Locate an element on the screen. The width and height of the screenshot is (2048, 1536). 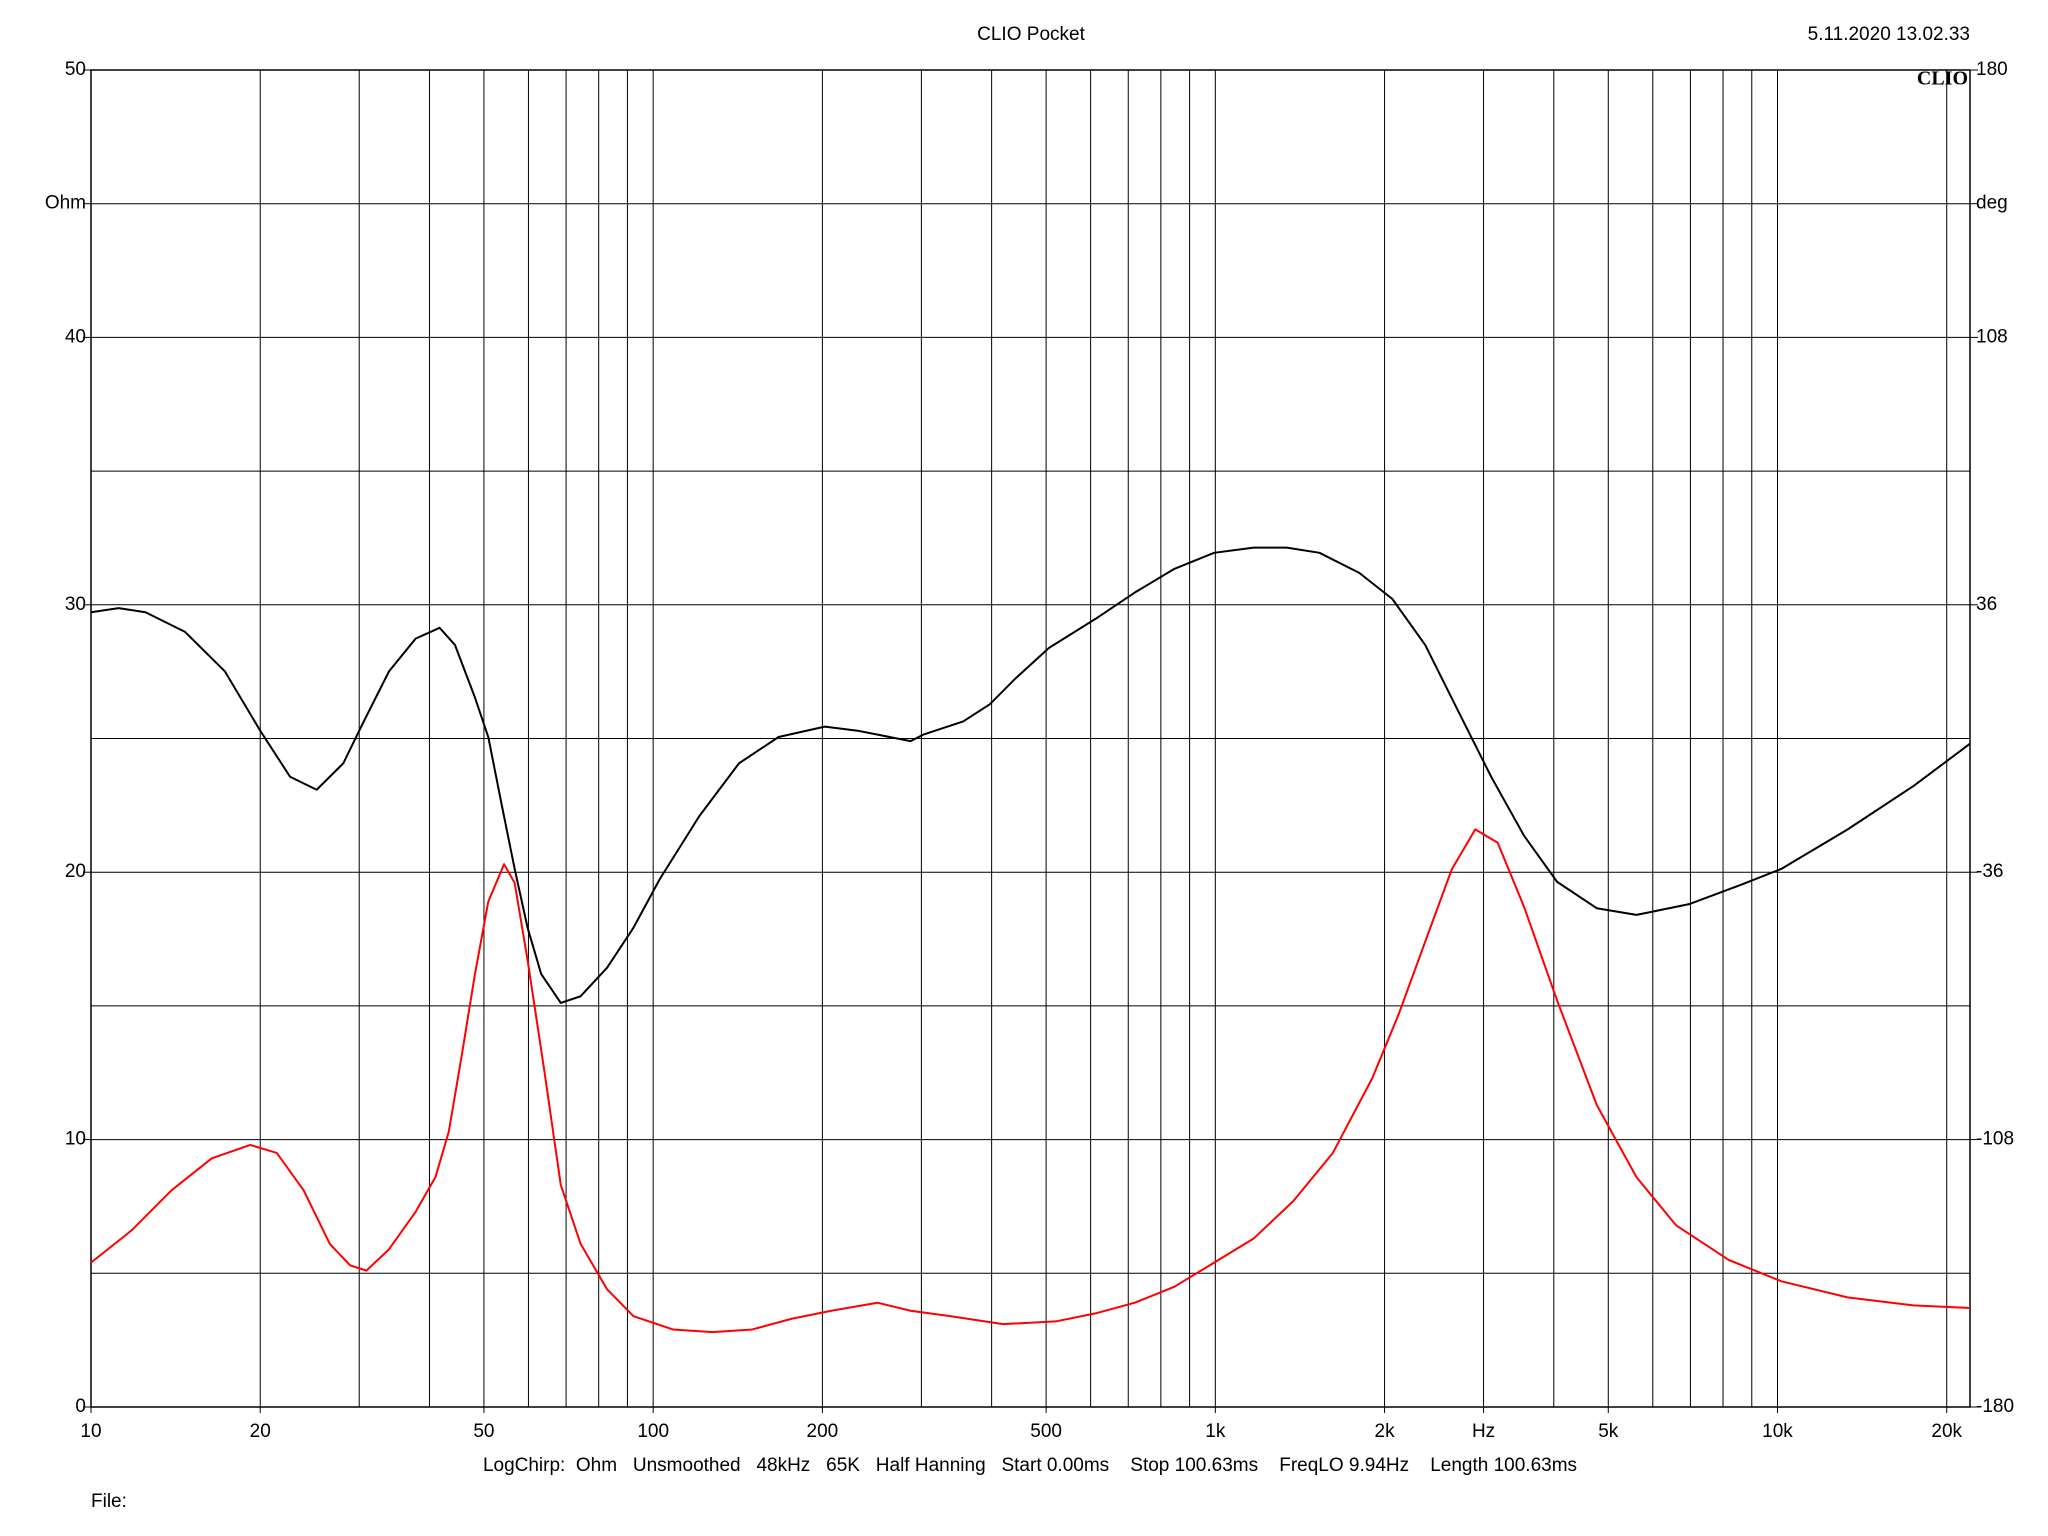
x-tick-label: 1k is located at coordinates (1215, 1431).